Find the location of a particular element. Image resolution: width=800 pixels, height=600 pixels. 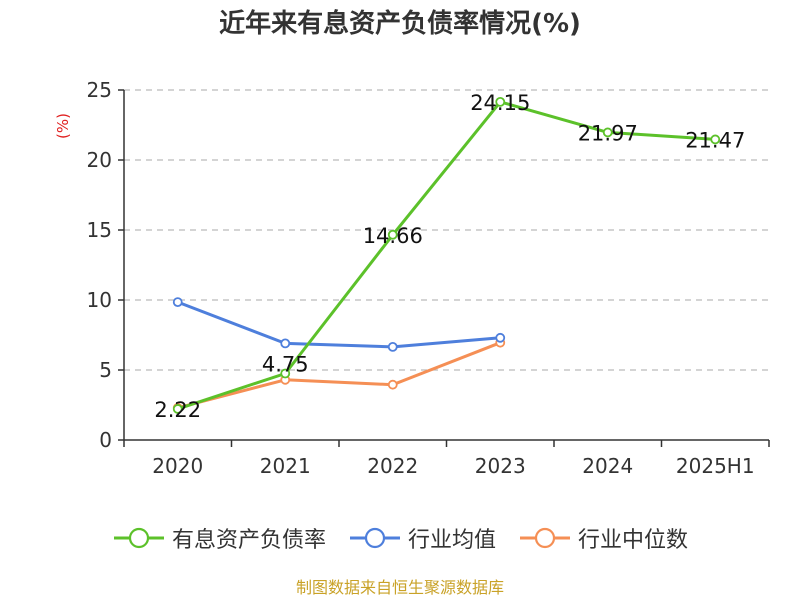

x-tick-label: 2022 is located at coordinates (392, 466).